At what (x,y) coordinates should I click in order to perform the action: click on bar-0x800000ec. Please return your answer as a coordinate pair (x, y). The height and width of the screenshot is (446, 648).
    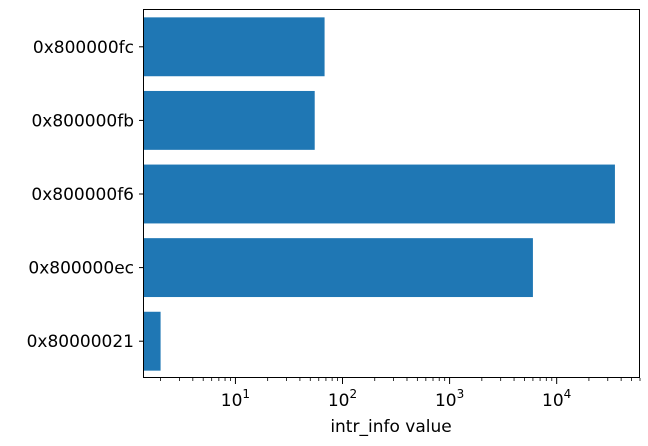
    Looking at the image, I should click on (338, 268).